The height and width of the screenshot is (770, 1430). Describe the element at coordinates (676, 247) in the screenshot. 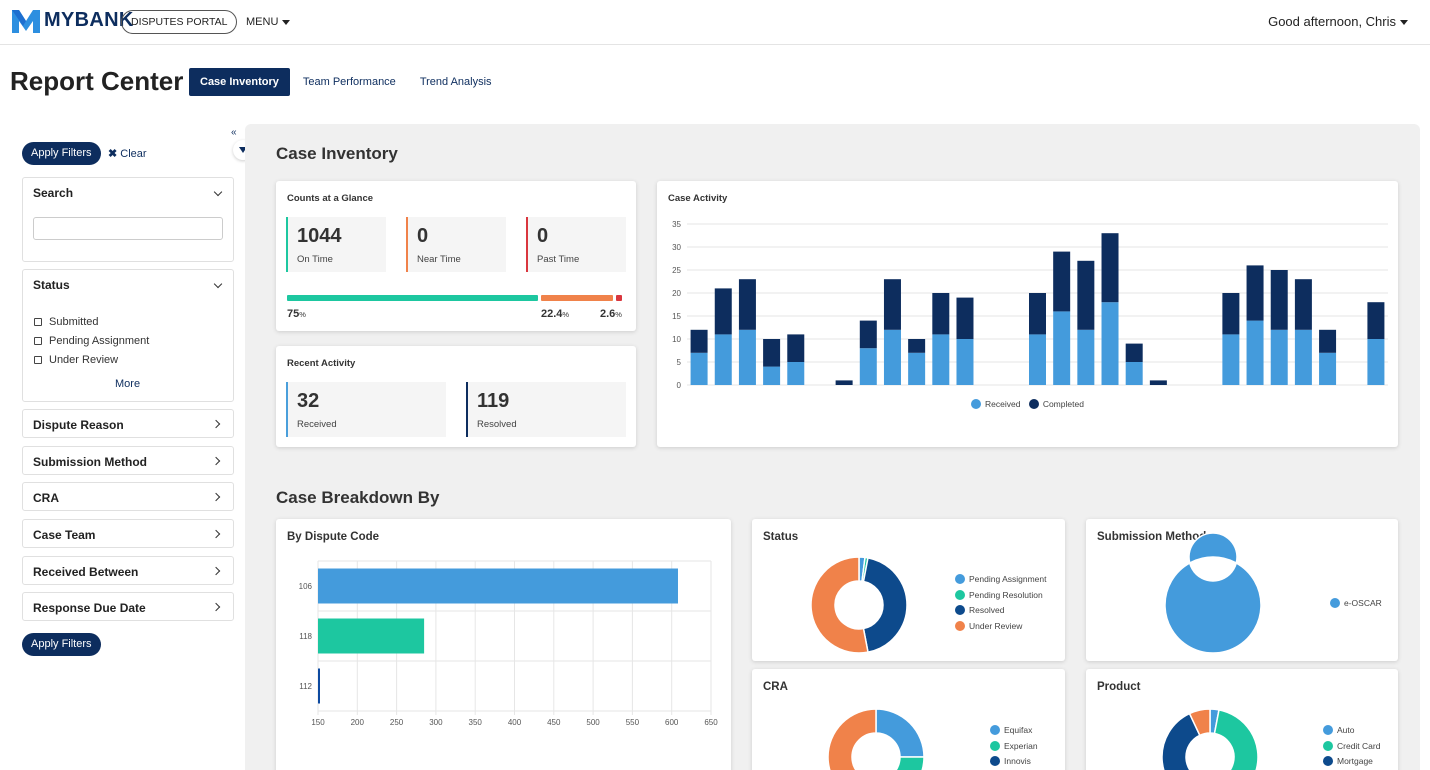

I see `y-tick-label: 30` at that location.